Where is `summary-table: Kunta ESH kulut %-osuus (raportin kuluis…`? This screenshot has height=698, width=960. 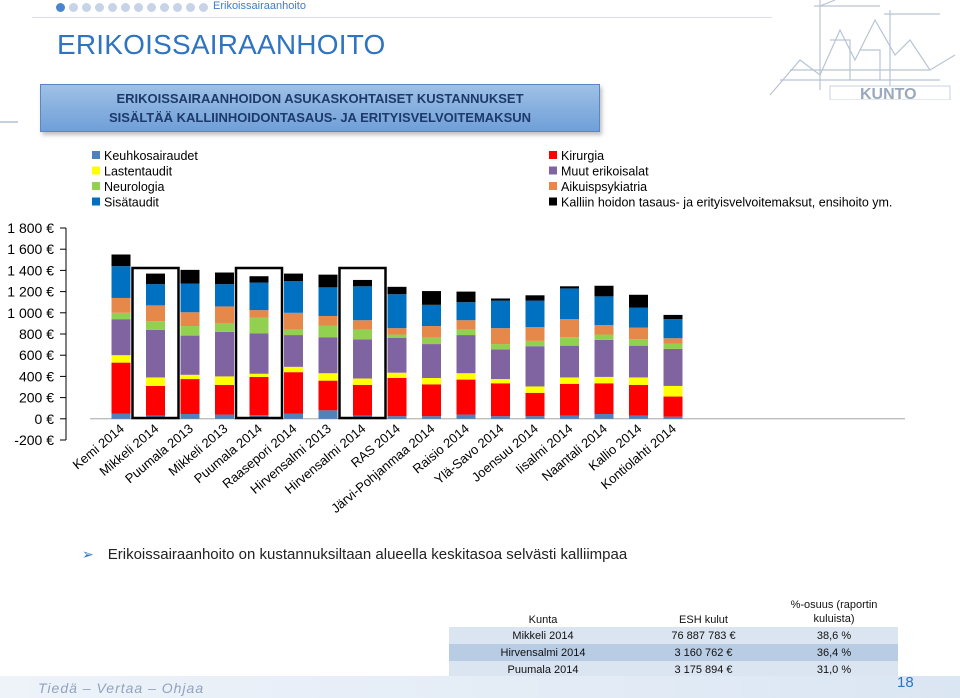 summary-table: Kunta ESH kulut %-osuus (raportin kuluis… is located at coordinates (673, 637).